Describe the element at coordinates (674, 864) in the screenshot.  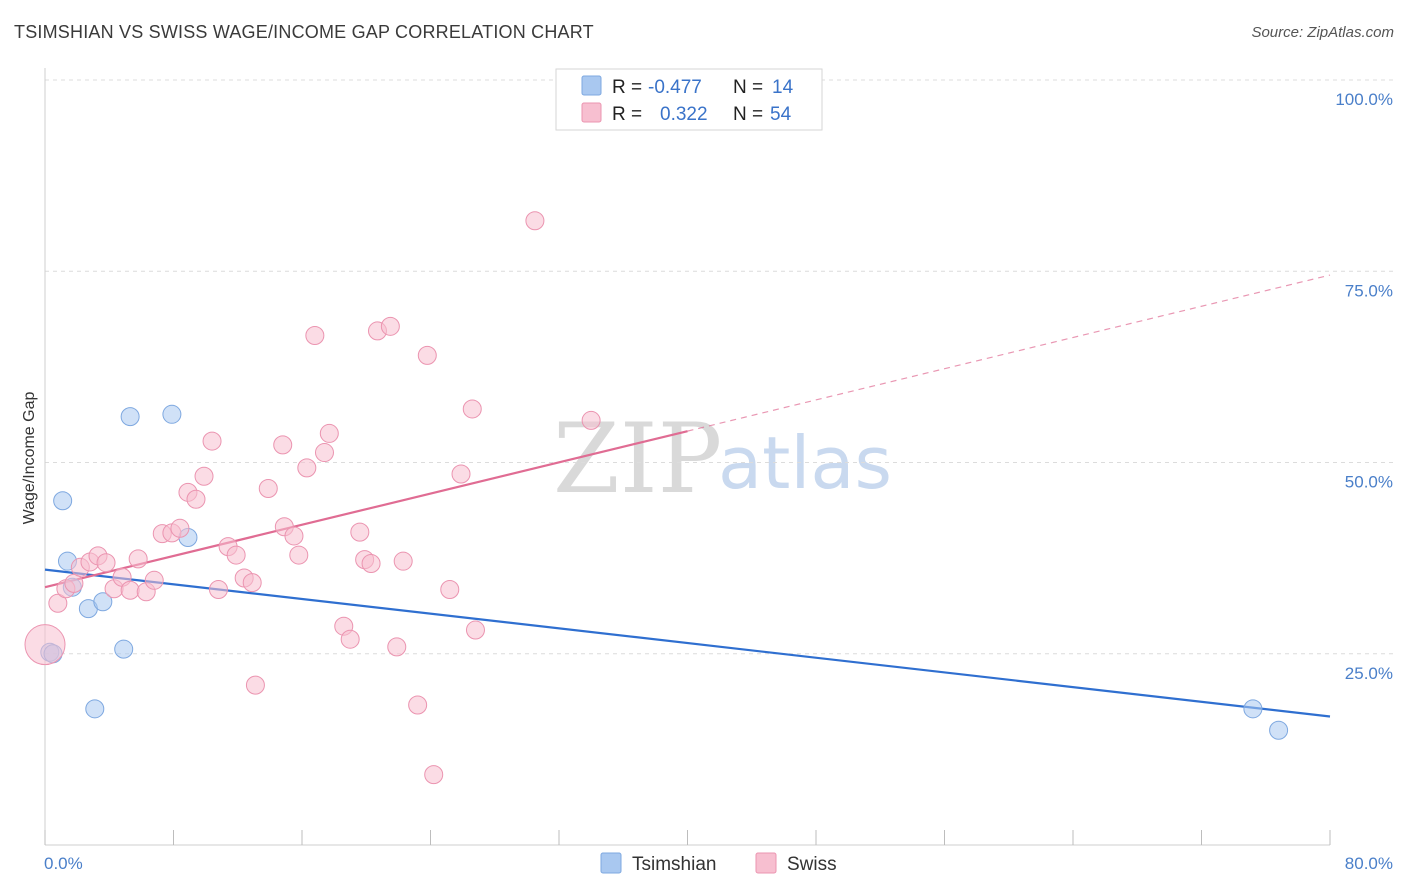
I see `bottom-legend-tsimshian: Tsimshian` at that location.